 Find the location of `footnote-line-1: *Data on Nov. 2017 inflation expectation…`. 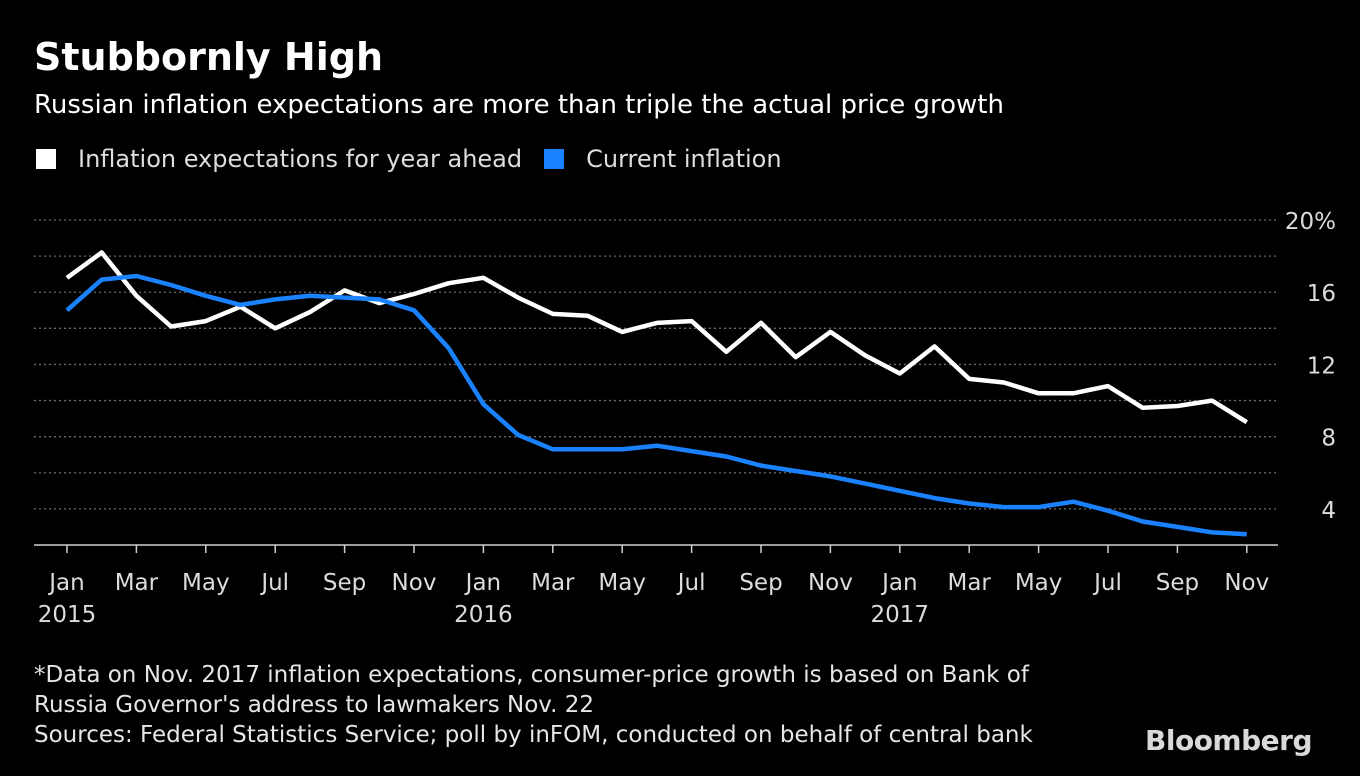

footnote-line-1: *Data on Nov. 2017 inflation expectation… is located at coordinates (531, 675).